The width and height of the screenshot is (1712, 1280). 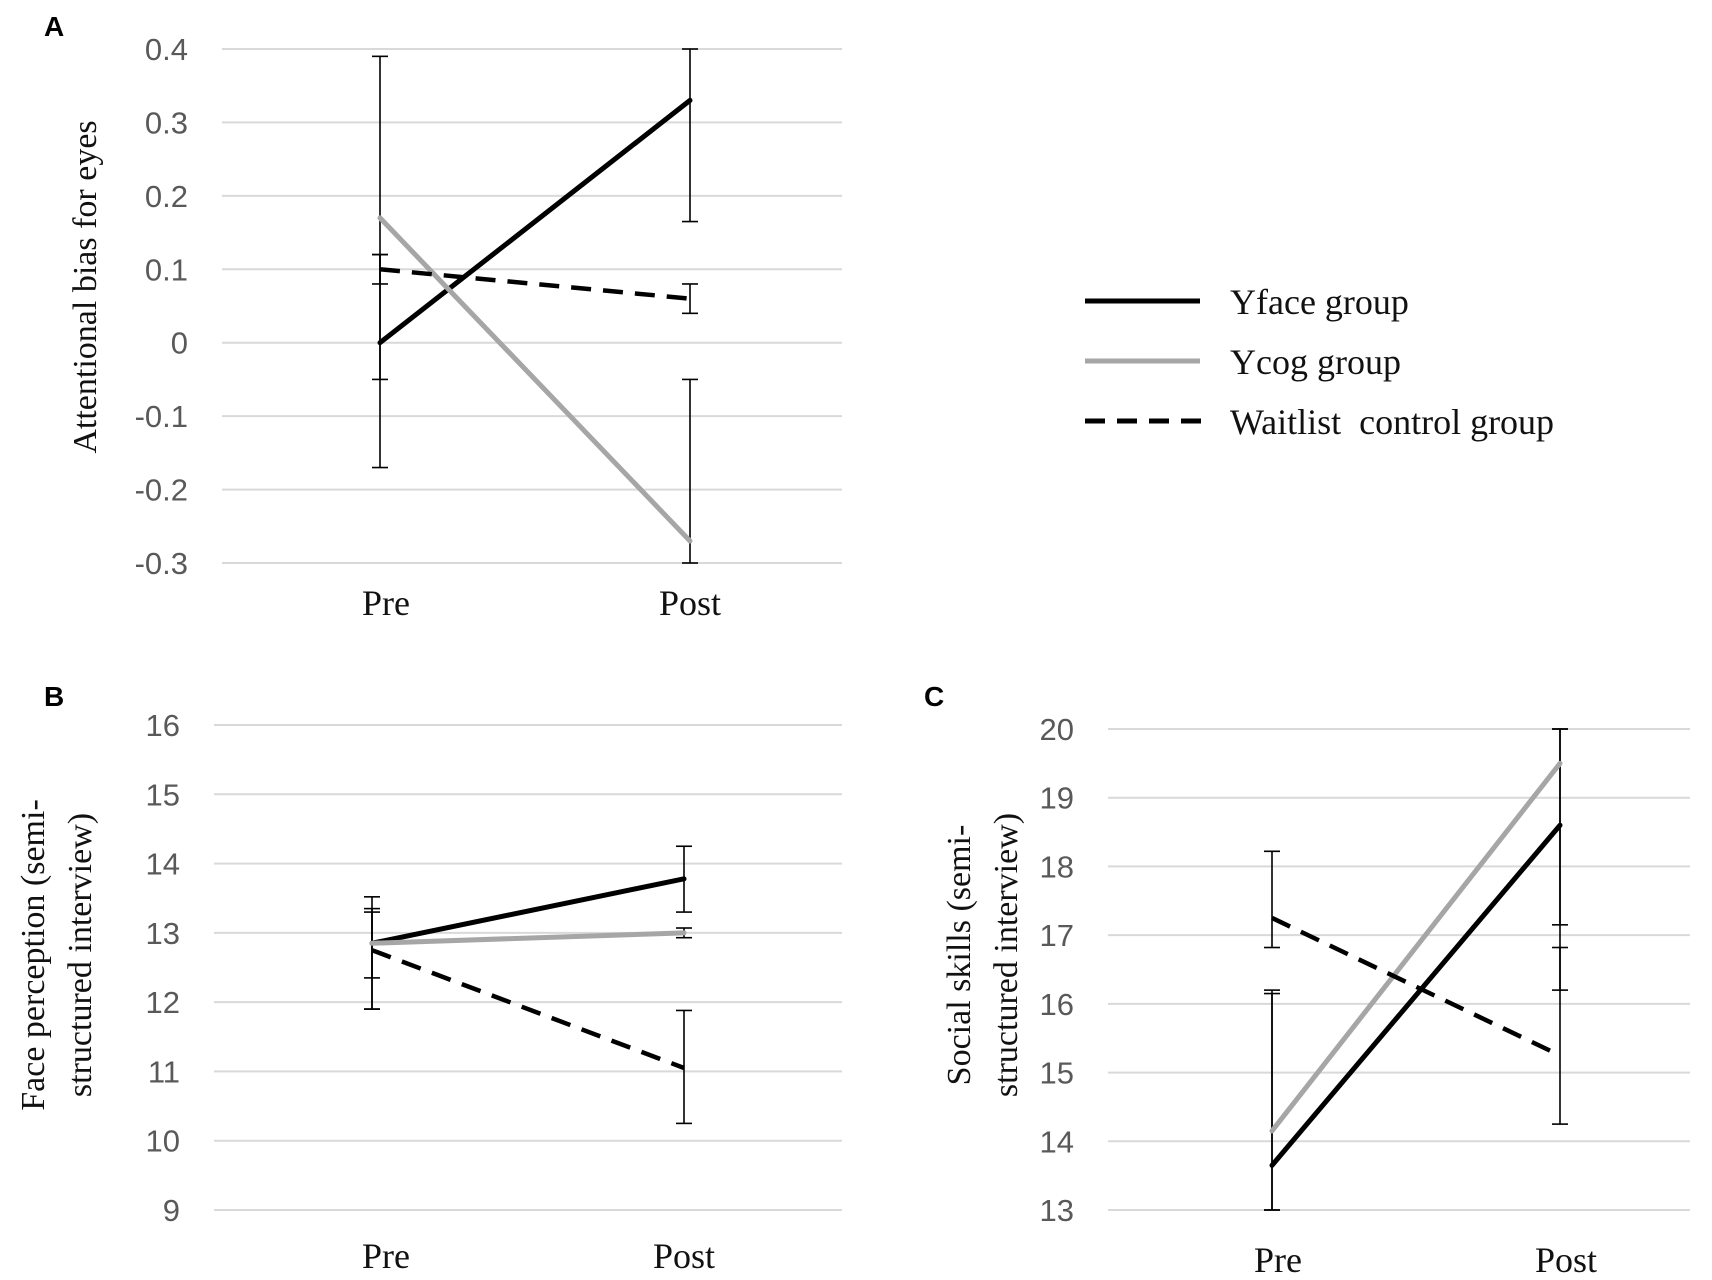 I want to click on panel-b-plot, so click(x=528, y=985).